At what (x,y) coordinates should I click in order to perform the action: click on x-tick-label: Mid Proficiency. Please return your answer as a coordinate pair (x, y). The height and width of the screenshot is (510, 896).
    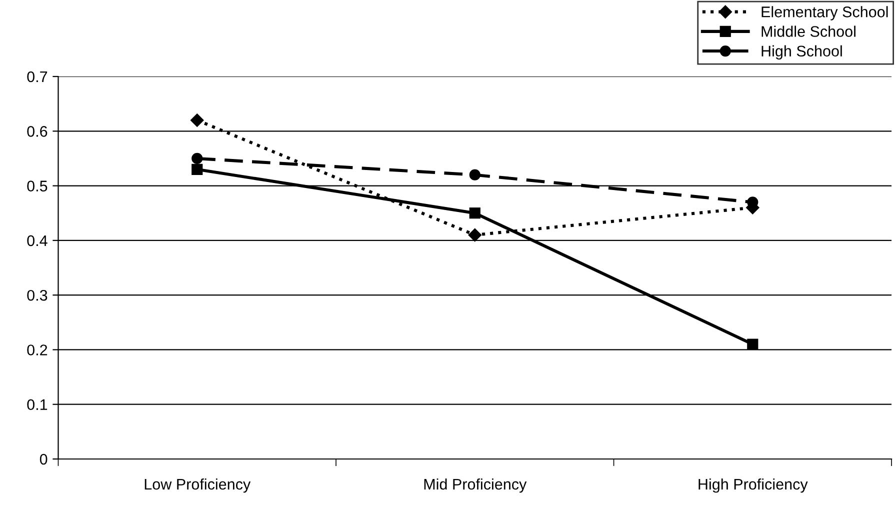
    Looking at the image, I should click on (475, 485).